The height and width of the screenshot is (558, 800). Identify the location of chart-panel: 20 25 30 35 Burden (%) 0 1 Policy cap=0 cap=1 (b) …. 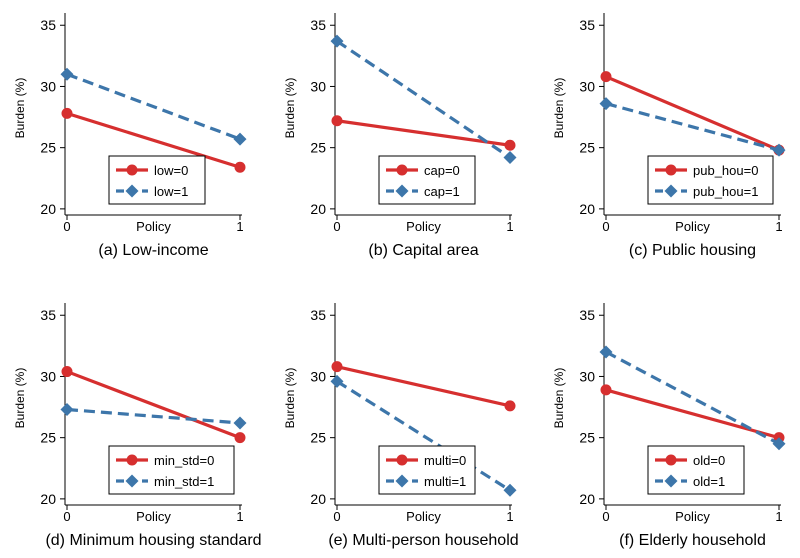
(400, 136).